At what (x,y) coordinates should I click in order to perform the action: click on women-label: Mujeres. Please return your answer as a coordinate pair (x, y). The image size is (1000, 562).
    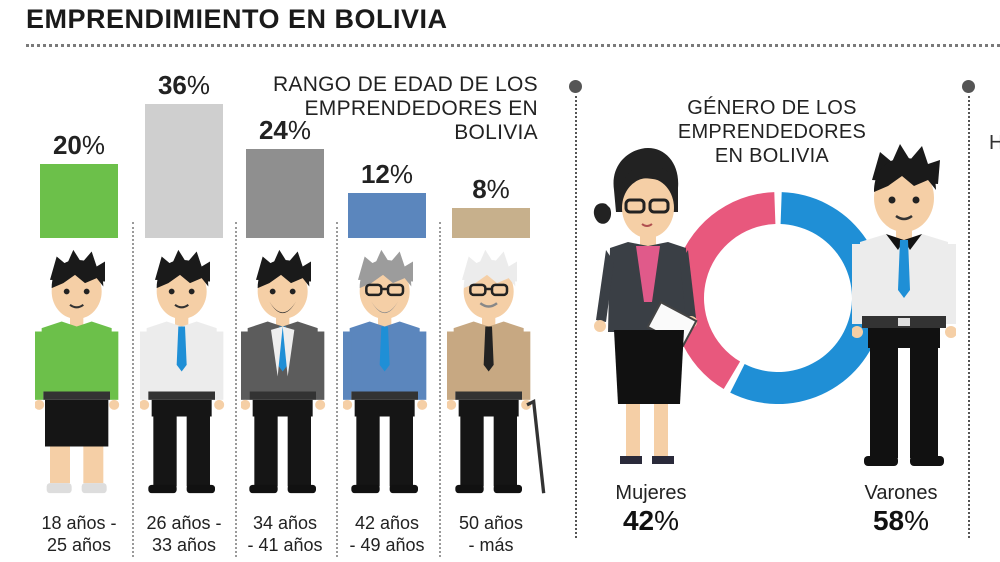
    Looking at the image, I should click on (651, 493).